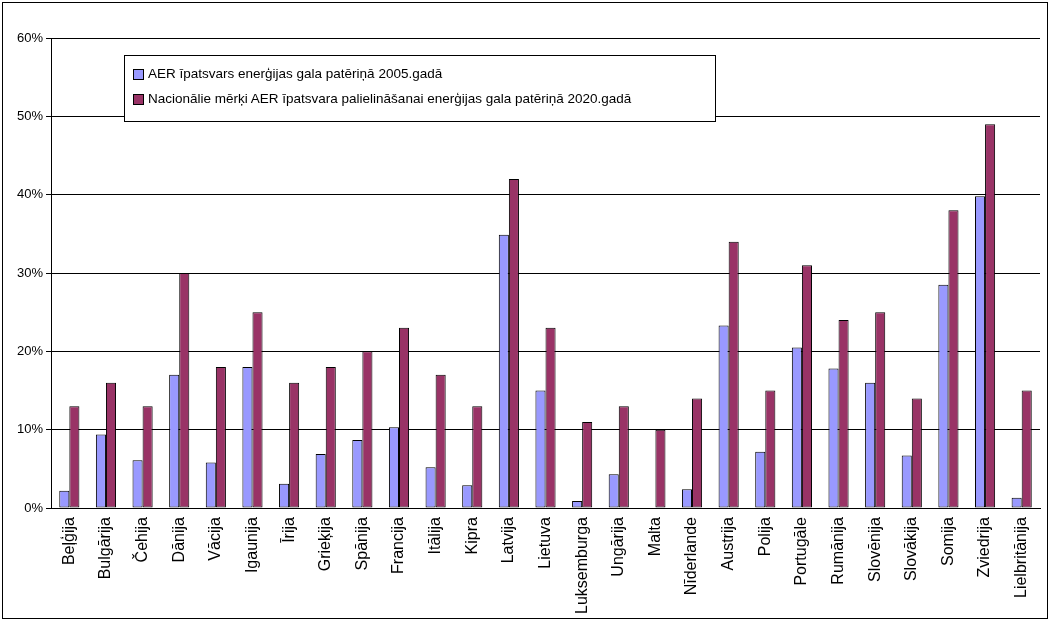 The image size is (1052, 623). Describe the element at coordinates (398, 545) in the screenshot. I see `x-tick-label: Francija` at that location.